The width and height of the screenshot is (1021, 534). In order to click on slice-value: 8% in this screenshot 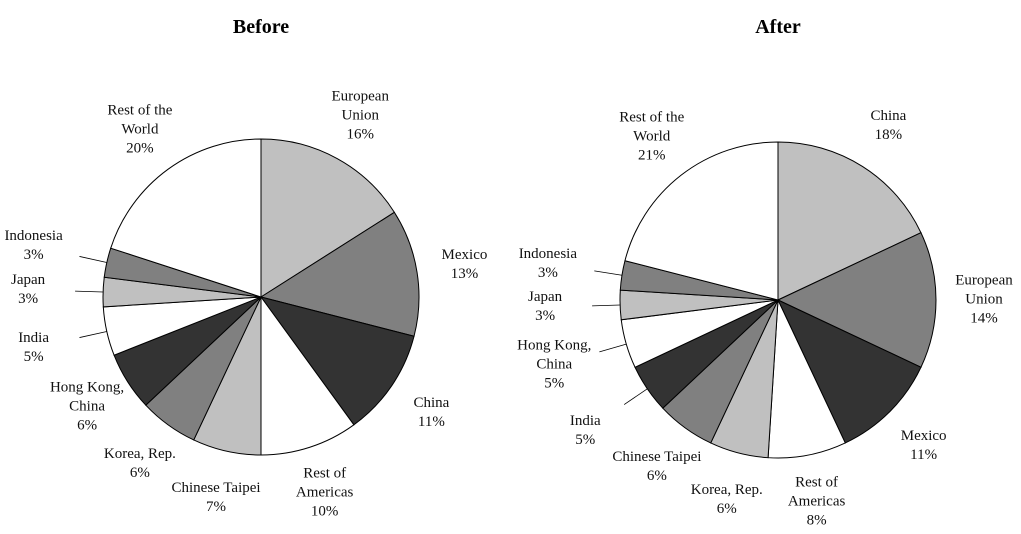, I will do `click(816, 520)`.